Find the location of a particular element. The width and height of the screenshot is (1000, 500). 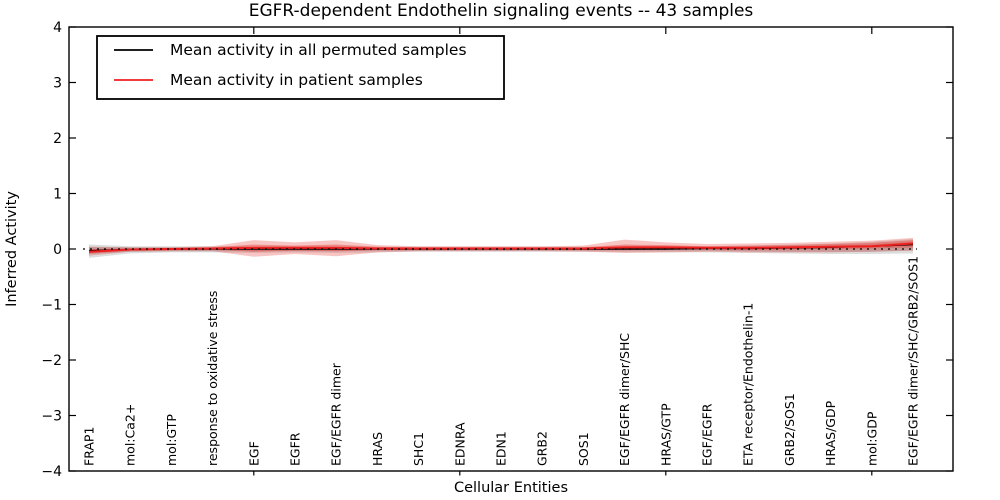

entity-label: EGF/EGFR dimer/SHC/GRB2/SOS1 is located at coordinates (913, 361).